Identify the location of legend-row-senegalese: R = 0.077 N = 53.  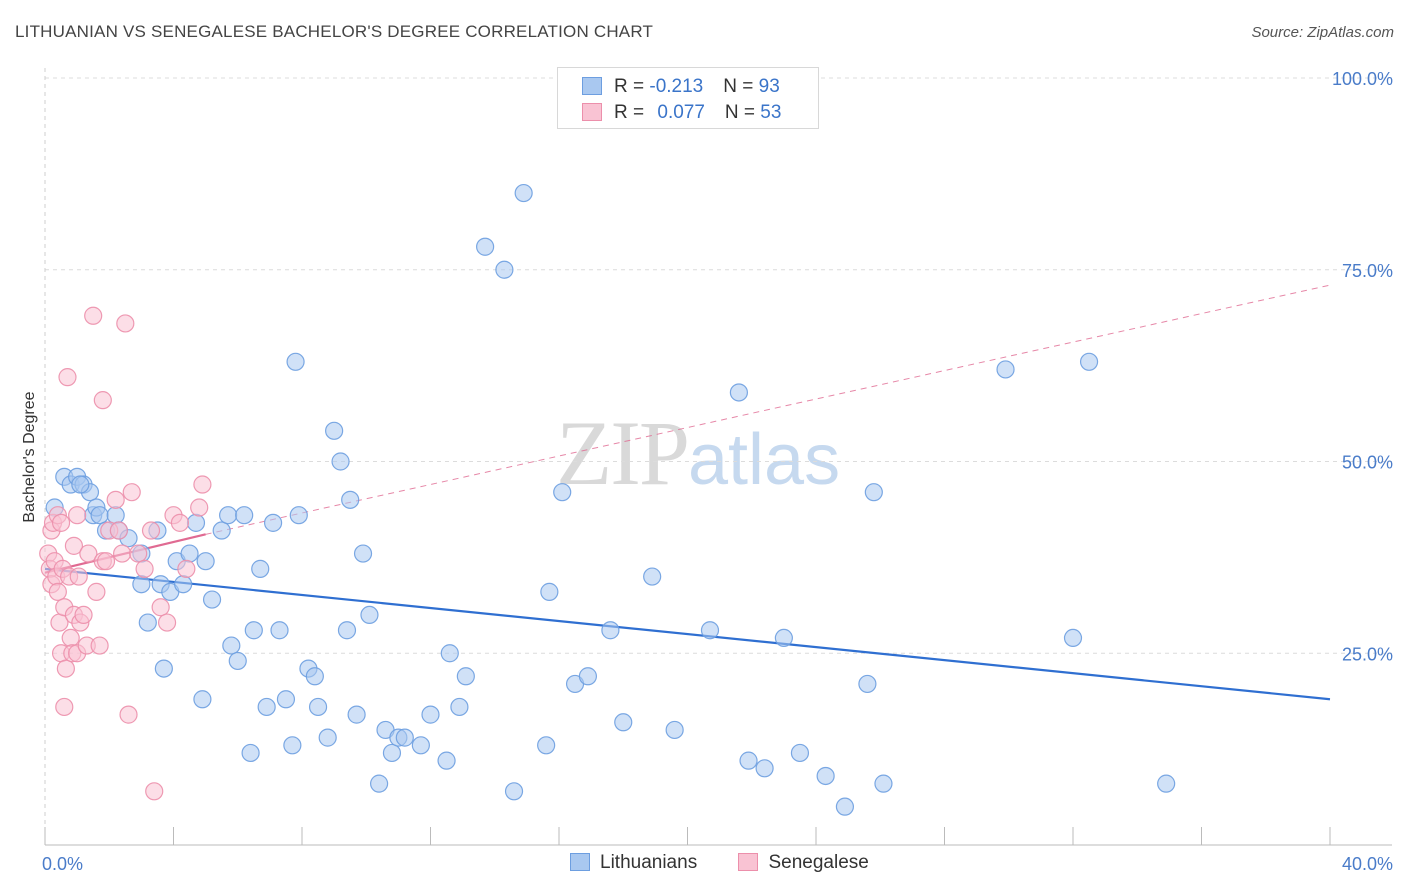
(681, 114).